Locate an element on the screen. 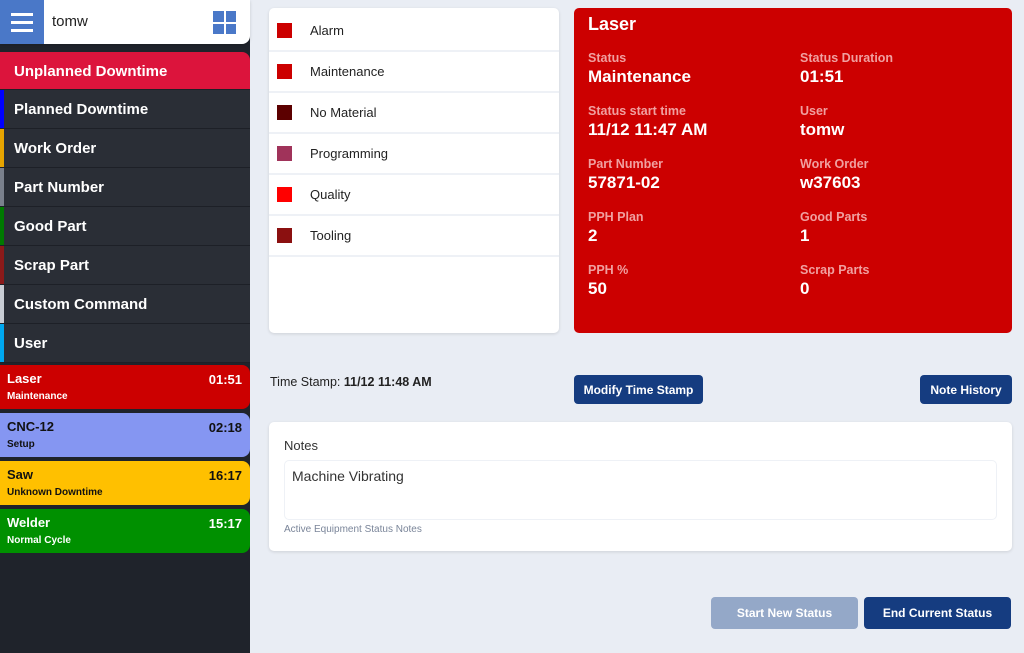 This screenshot has width=1024, height=653. field-label: Status Duration is located at coordinates (847, 58).